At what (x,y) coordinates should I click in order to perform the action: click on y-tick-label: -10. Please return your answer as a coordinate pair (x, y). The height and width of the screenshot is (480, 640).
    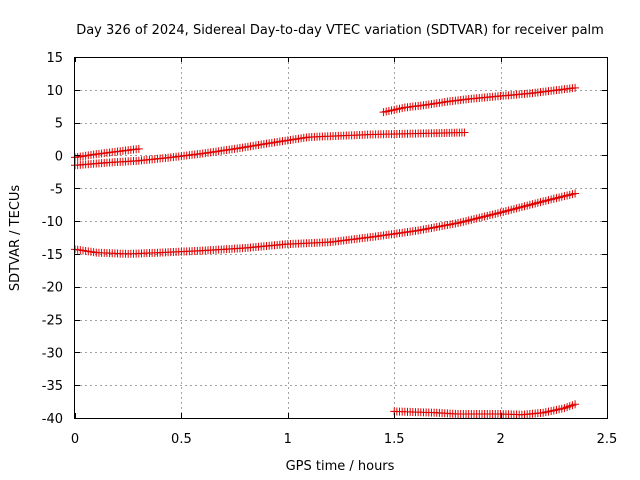
    Looking at the image, I should click on (52, 222).